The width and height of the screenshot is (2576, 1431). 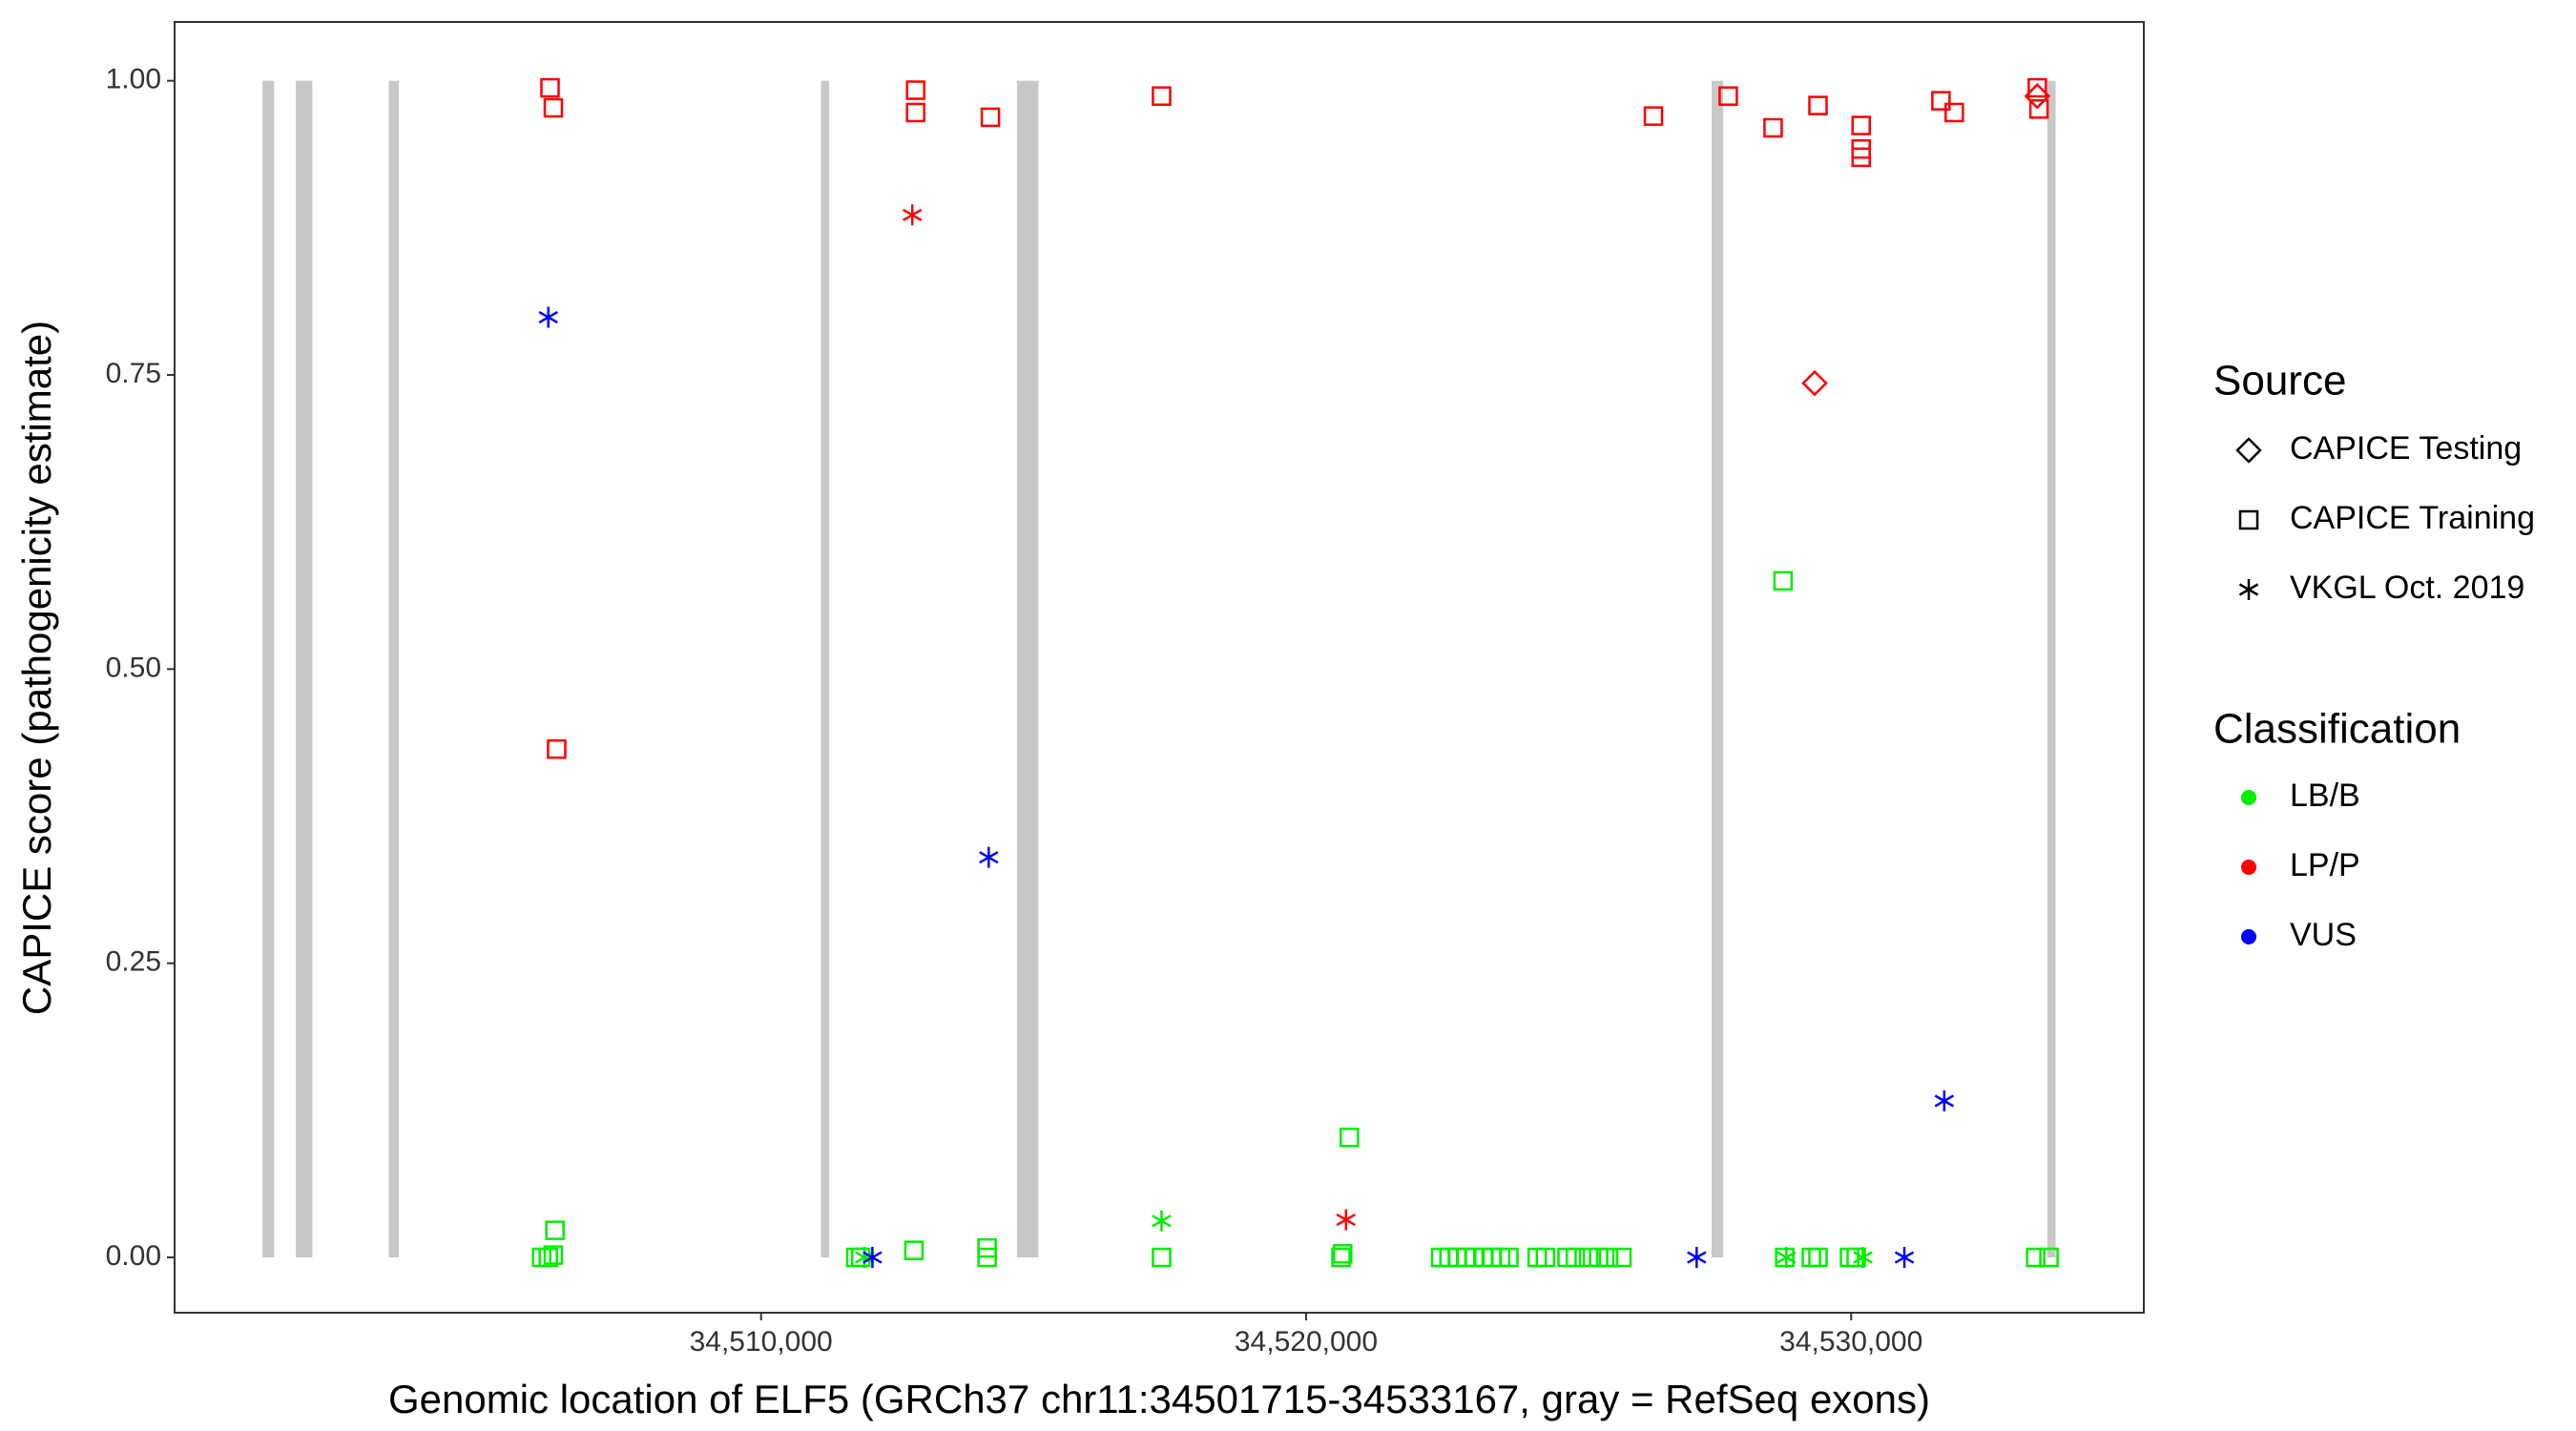 I want to click on y-axis-title: CAPICE score (pathogenicity estimate), so click(x=36, y=668).